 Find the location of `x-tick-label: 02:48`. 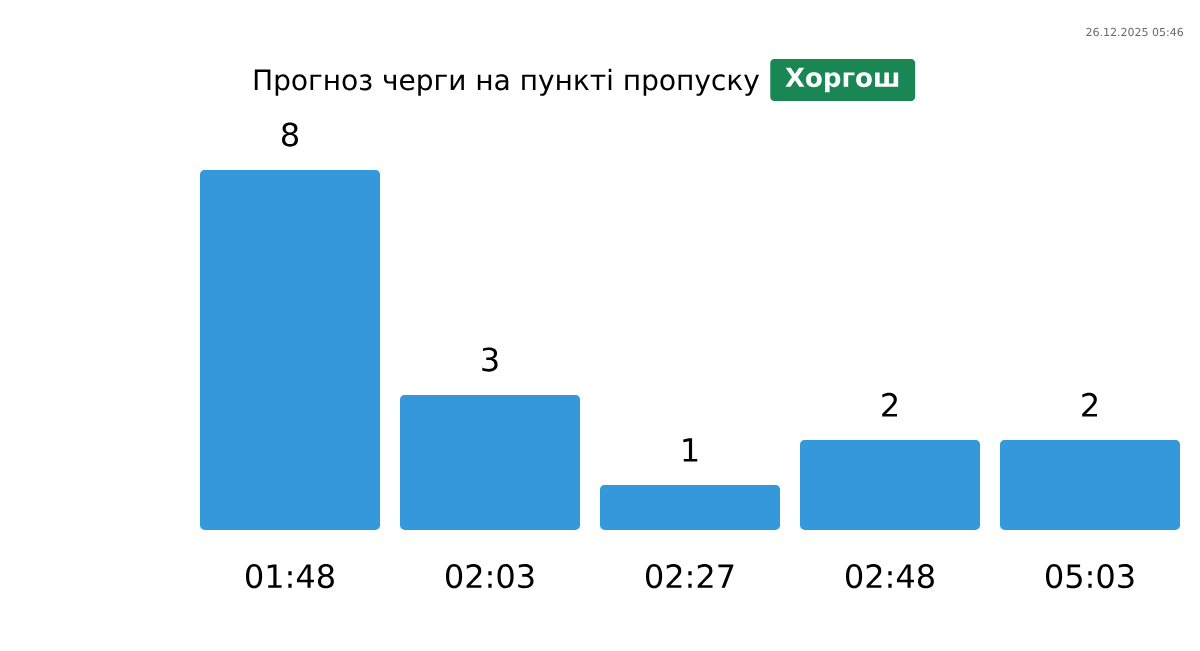

x-tick-label: 02:48 is located at coordinates (890, 576).